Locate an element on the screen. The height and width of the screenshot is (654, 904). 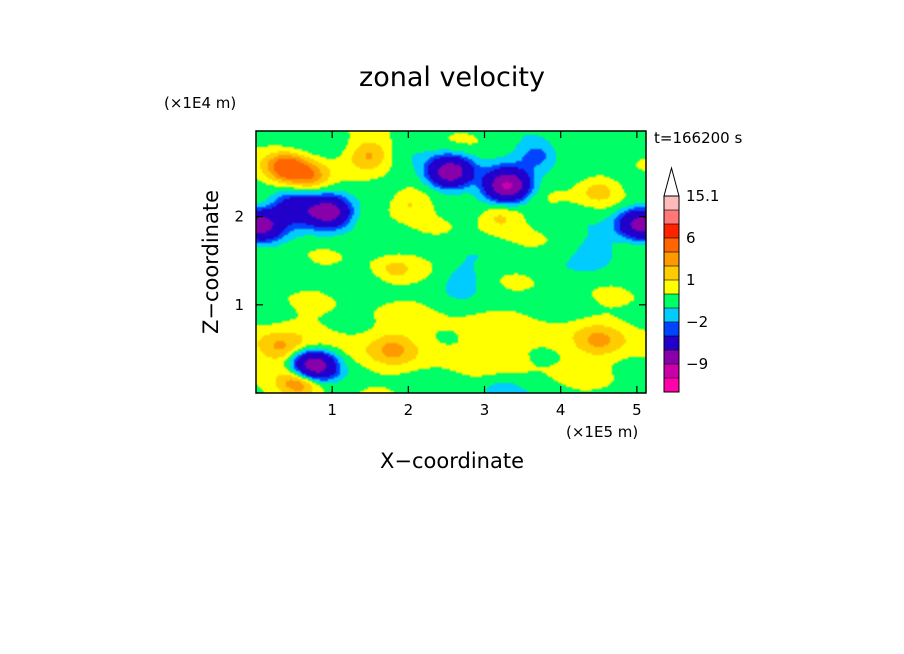
y-axis: 12 is located at coordinates (440, 261).